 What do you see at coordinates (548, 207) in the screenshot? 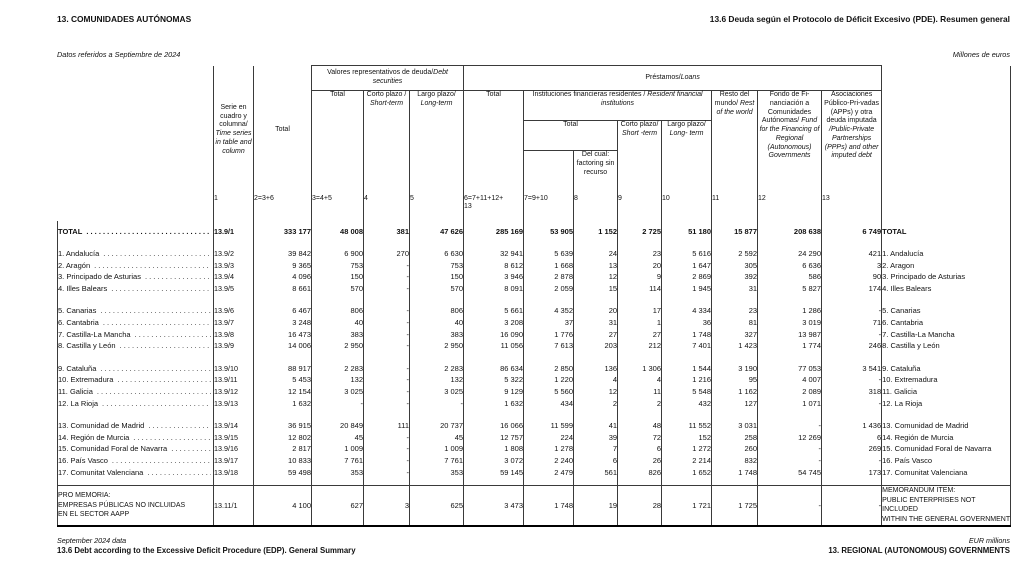
I see `column-code: 7=9+10` at bounding box center [548, 207].